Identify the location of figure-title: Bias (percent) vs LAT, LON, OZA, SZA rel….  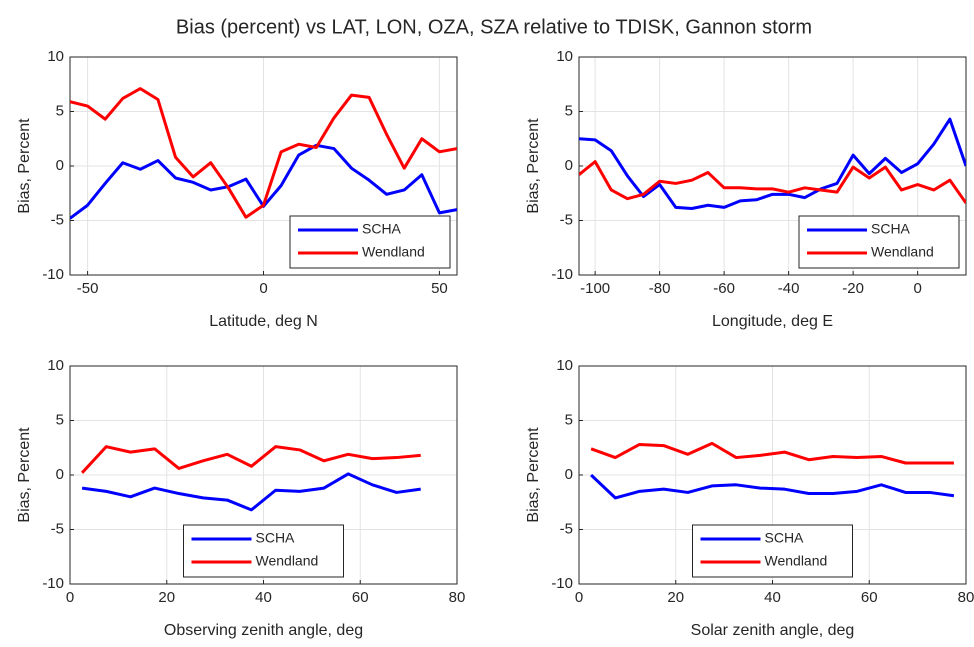
(494, 27).